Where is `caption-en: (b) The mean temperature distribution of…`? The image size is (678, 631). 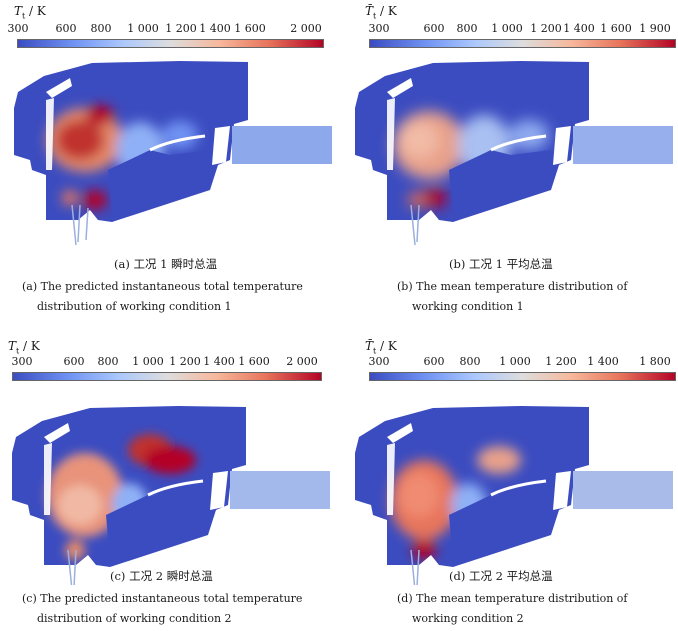
caption-en: (b) The mean temperature distribution of… is located at coordinates (512, 296).